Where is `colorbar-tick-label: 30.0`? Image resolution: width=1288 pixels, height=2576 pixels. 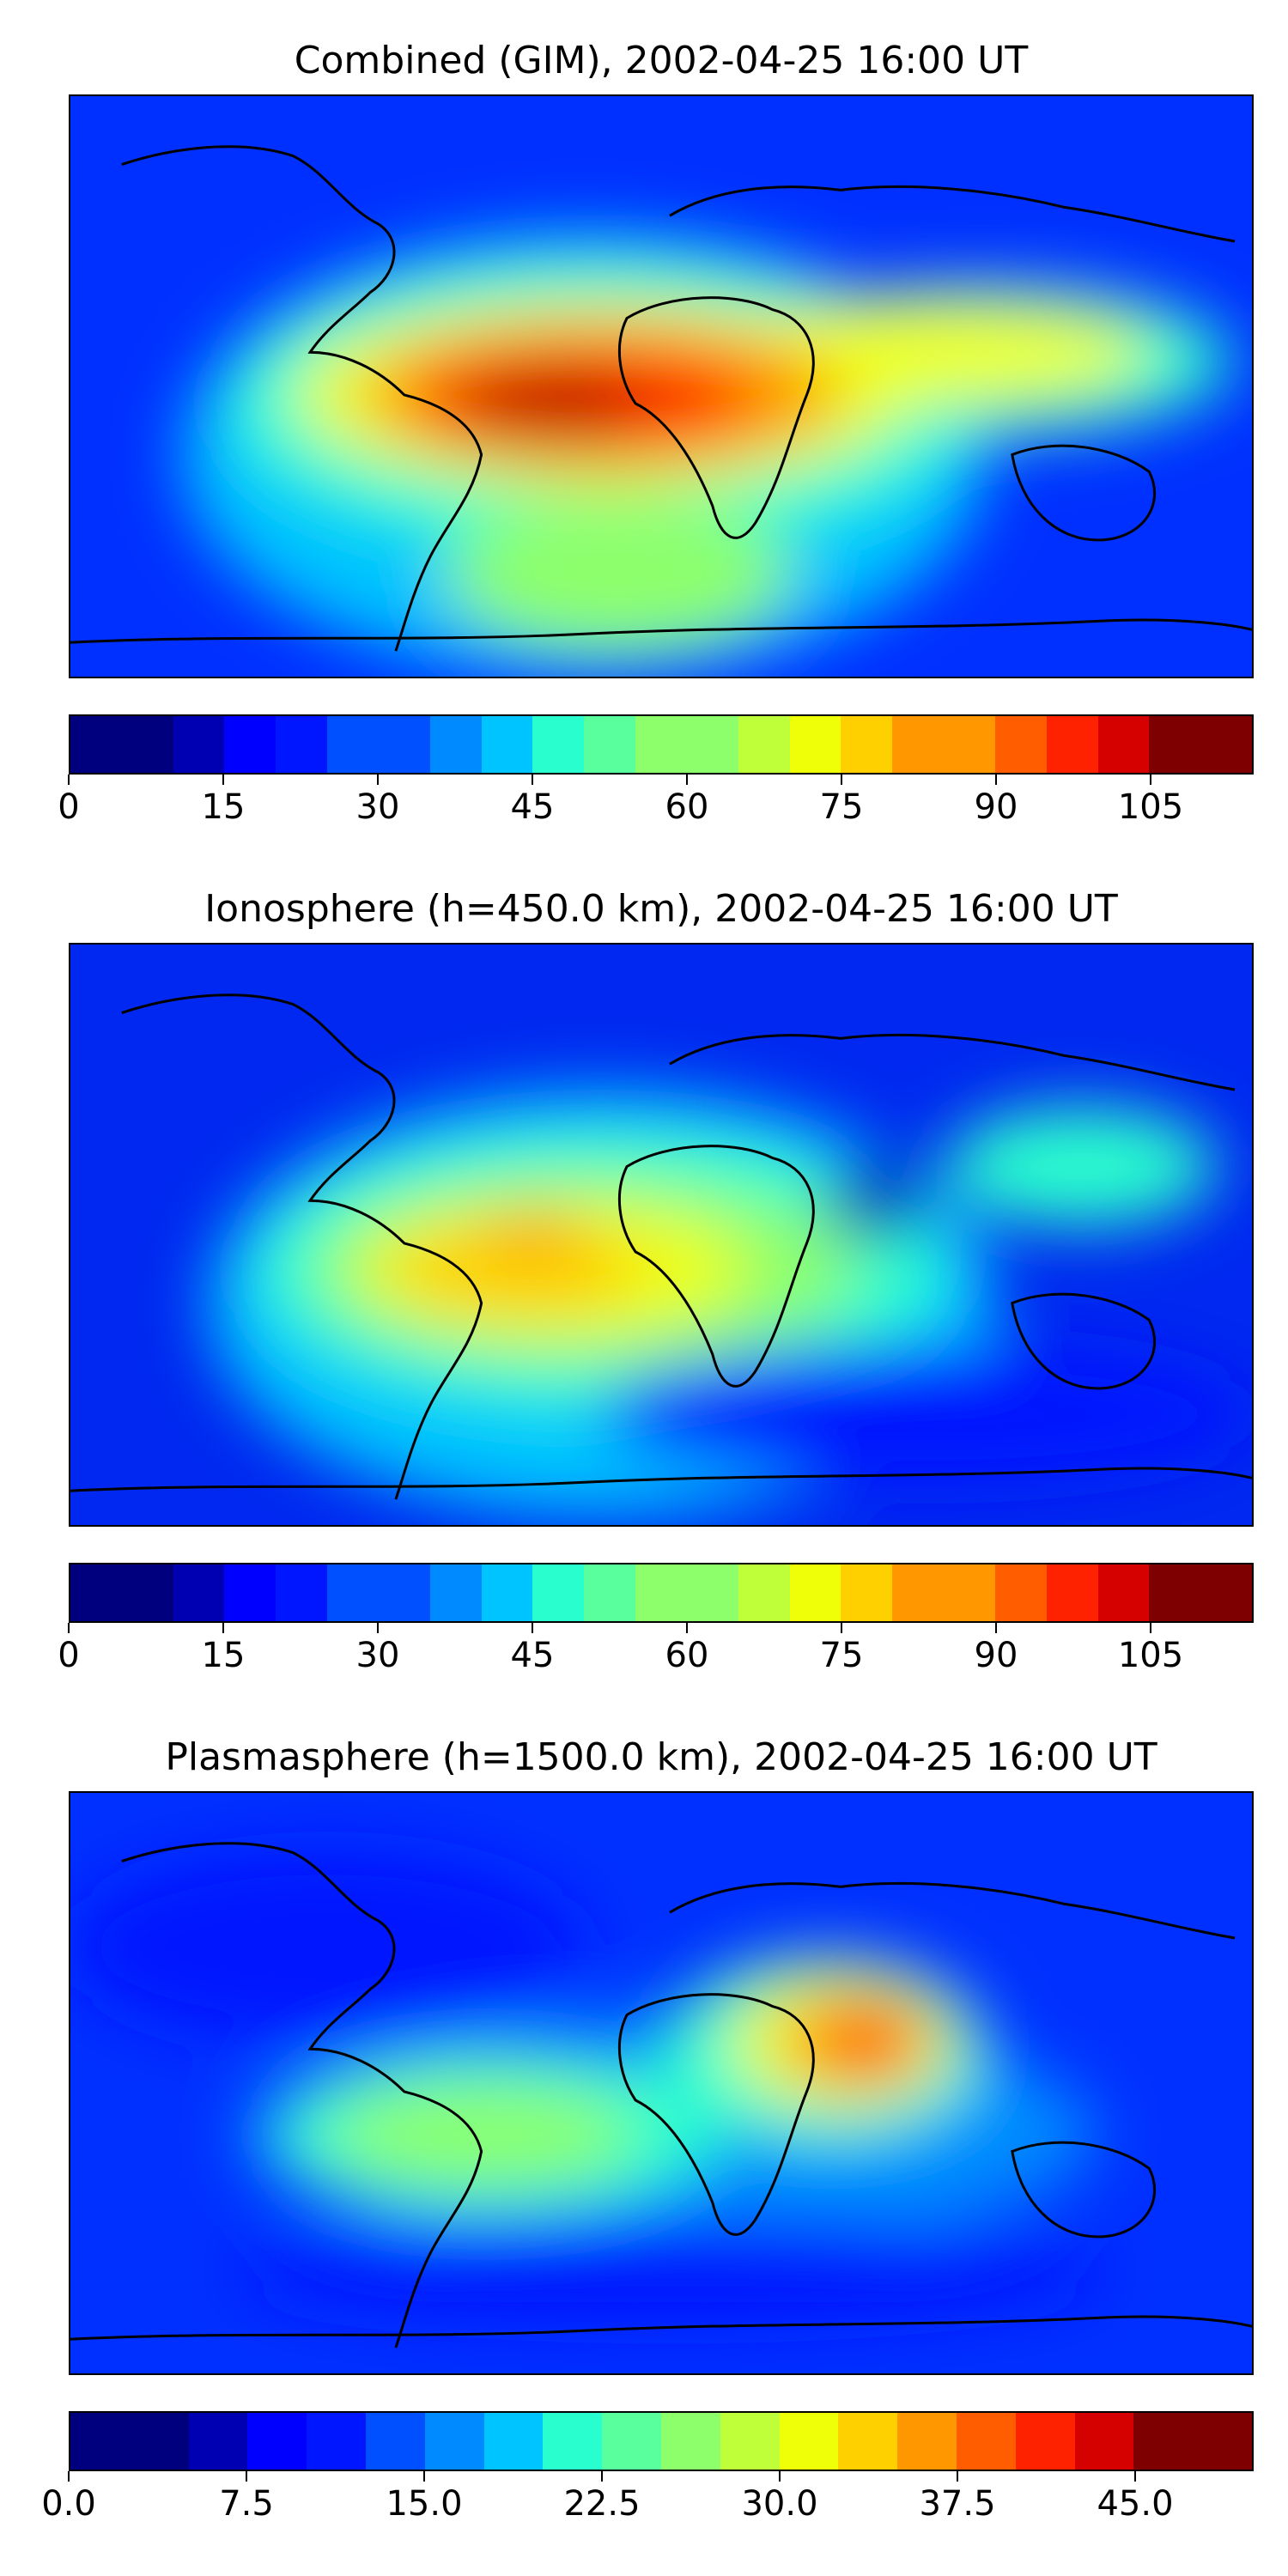 colorbar-tick-label: 30.0 is located at coordinates (779, 2504).